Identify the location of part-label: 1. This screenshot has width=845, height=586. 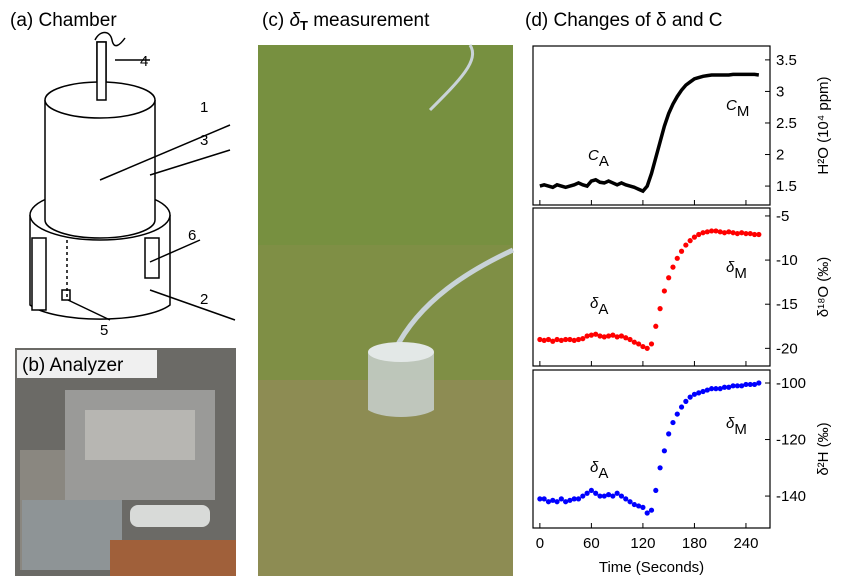
(204, 107).